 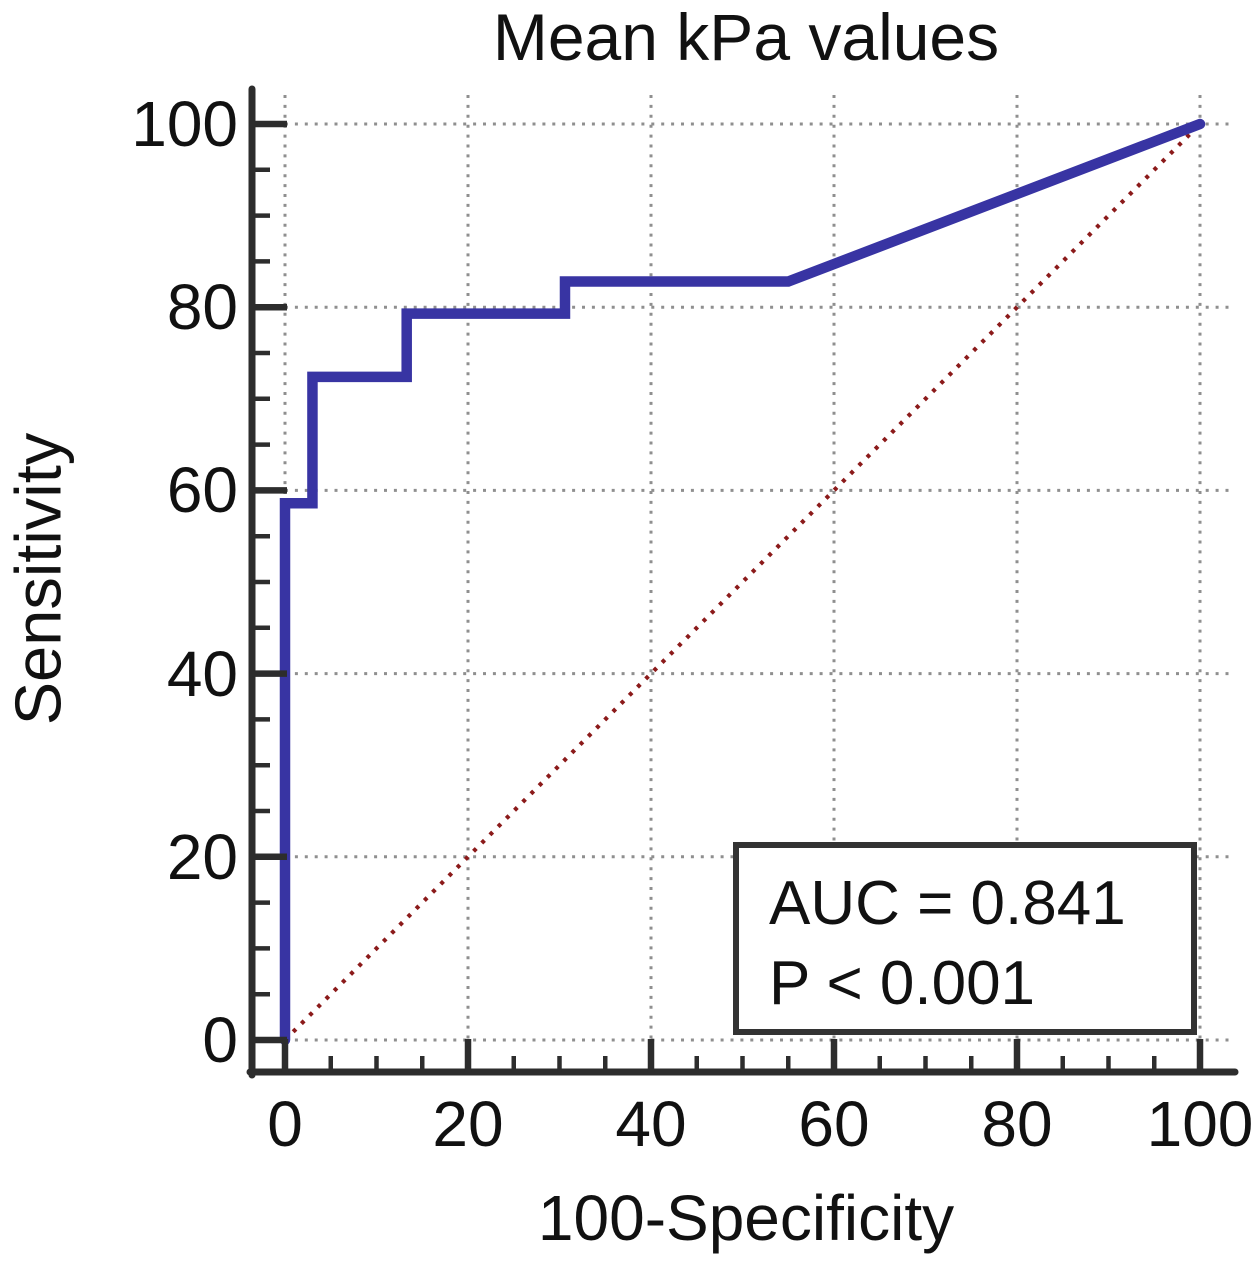 I want to click on x-tick-label: 0, so click(x=285, y=1124).